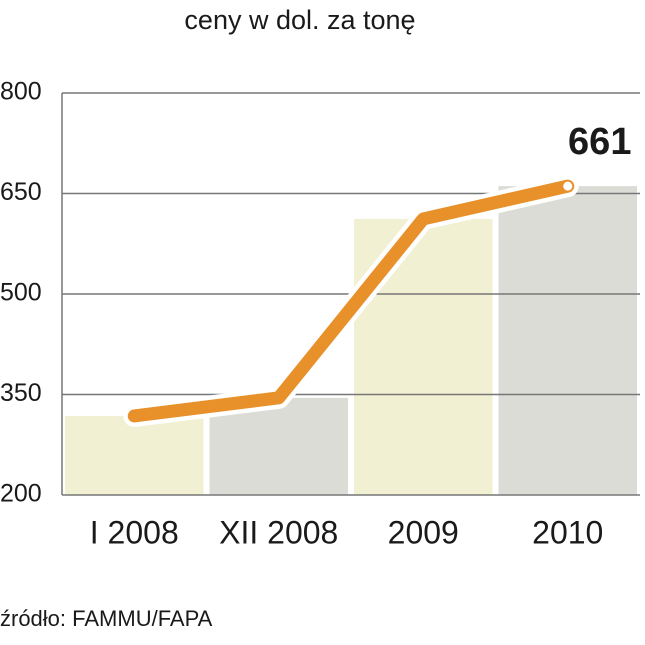  Describe the element at coordinates (299, 20) in the screenshot. I see `chart-title: ceny w dol. za tonę` at that location.